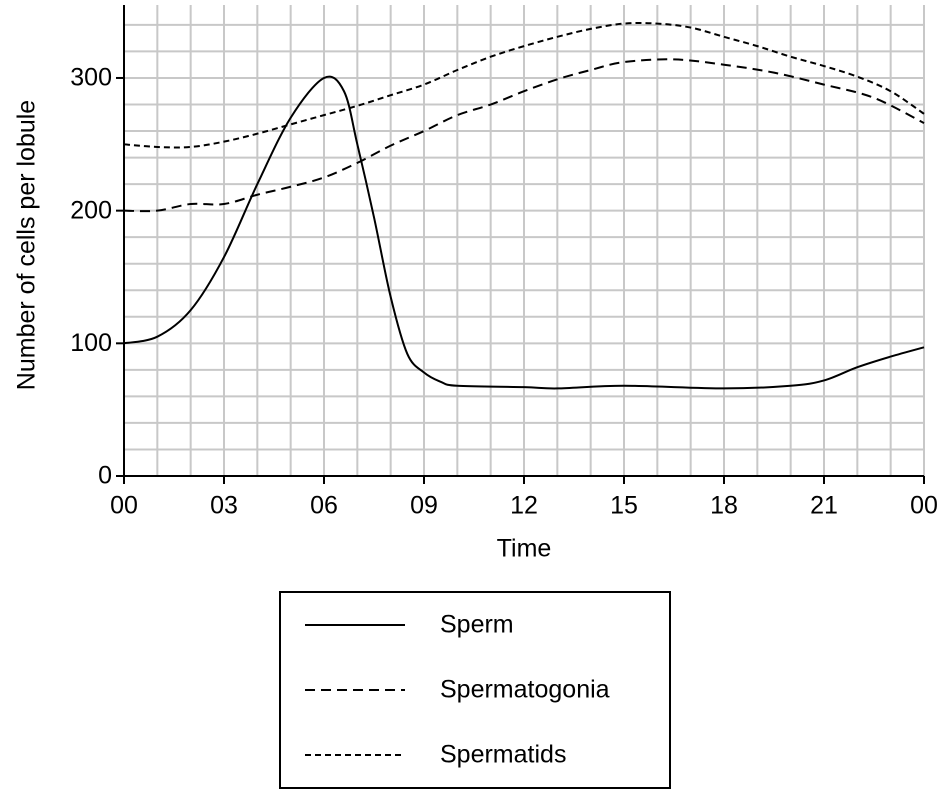  I want to click on legend-box, so click(475, 690).